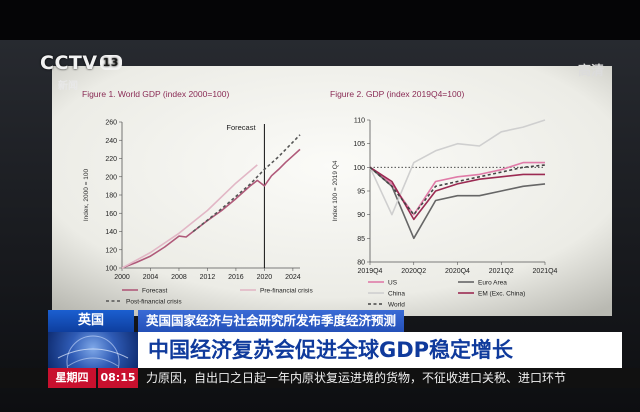 The height and width of the screenshot is (412, 640). I want to click on series-line-forecast, so click(211, 208).